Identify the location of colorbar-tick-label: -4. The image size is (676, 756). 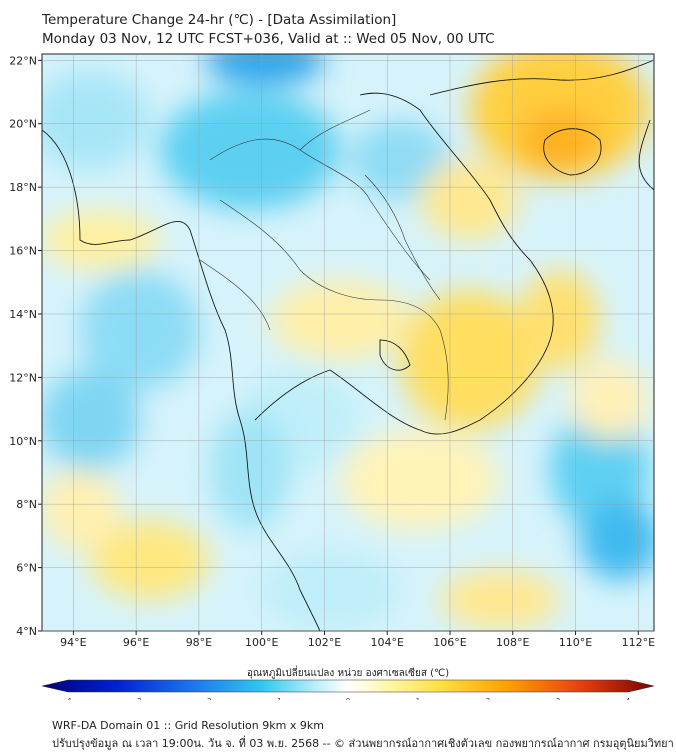
(69, 698).